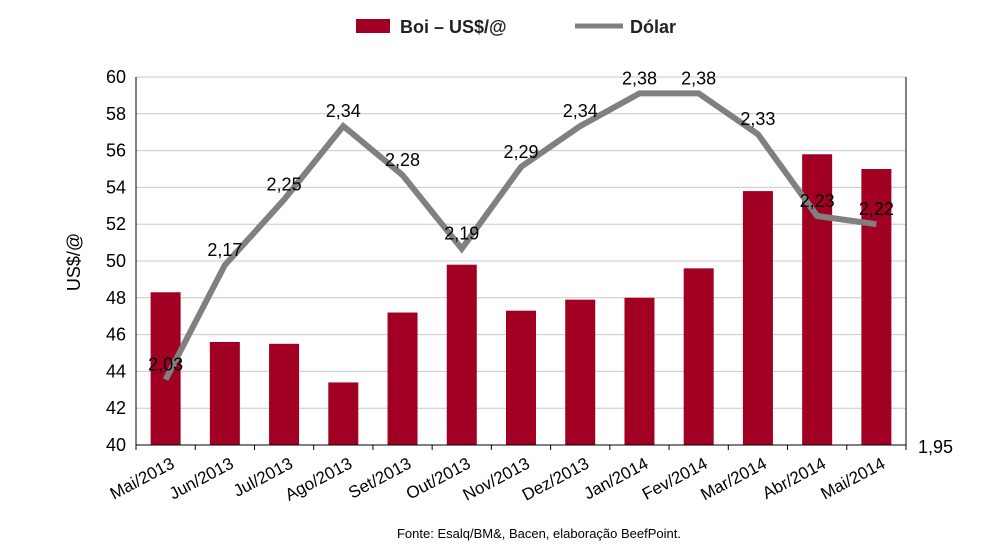  What do you see at coordinates (116, 151) in the screenshot?
I see `y-tick-label: 56` at bounding box center [116, 151].